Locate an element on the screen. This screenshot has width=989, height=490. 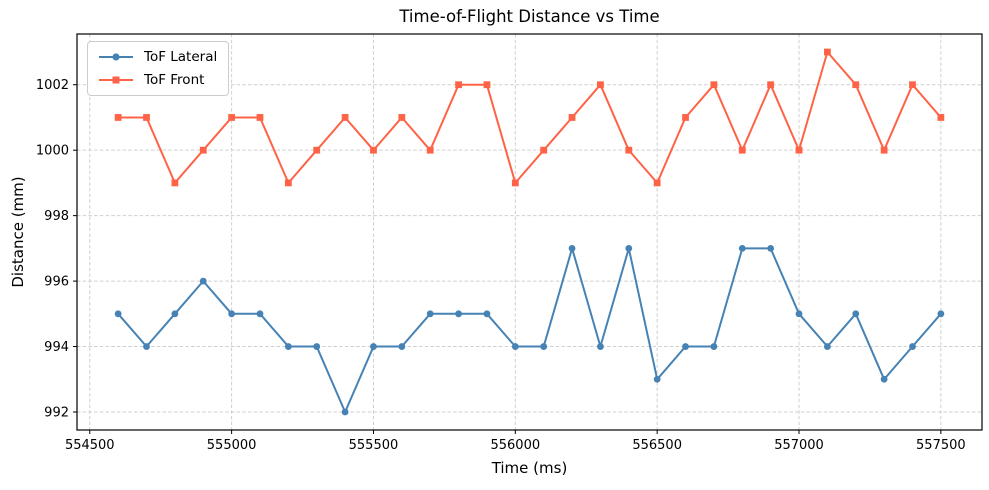
y-tick-label: 992 is located at coordinates (56, 413).